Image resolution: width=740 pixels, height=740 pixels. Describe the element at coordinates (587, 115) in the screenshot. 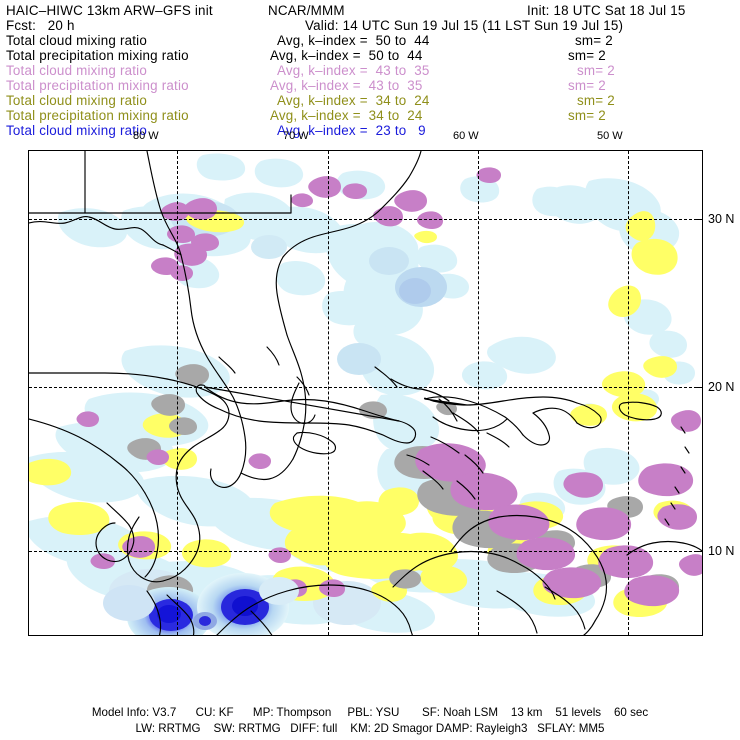

I see `header-line-8-right: sm= 2` at that location.